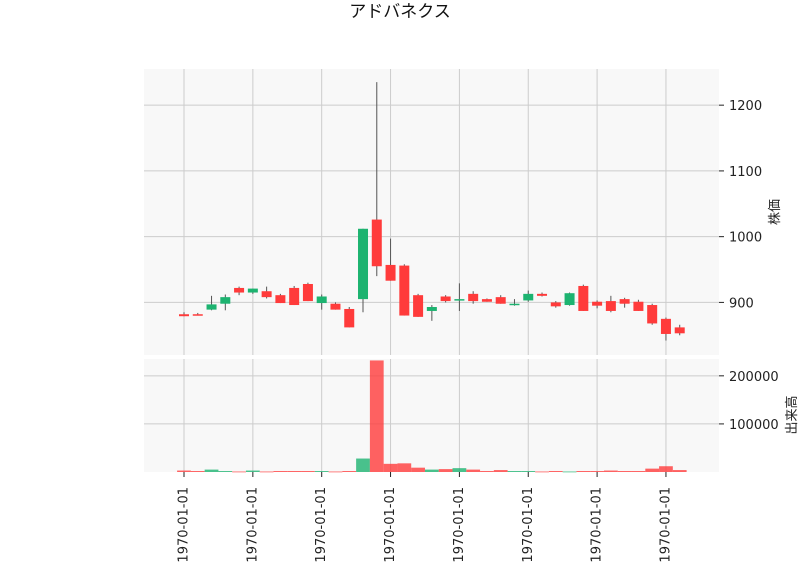 This screenshot has width=800, height=575. Describe the element at coordinates (792, 414) in the screenshot. I see `volume-axis-label: 出来高` at that location.